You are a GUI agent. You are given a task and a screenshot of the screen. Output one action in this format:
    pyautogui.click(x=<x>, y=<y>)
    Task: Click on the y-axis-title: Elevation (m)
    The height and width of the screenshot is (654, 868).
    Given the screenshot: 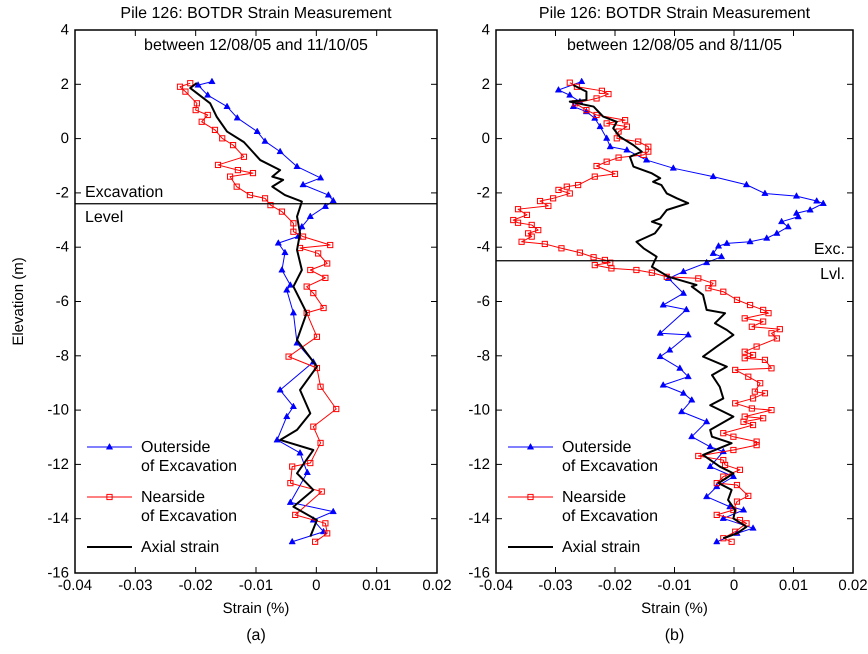 What is the action you would take?
    pyautogui.click(x=18, y=301)
    